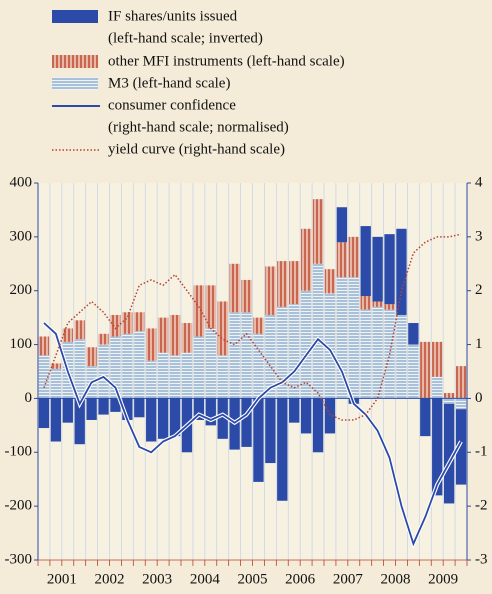 The image size is (492, 594). I want to click on y-tick-label: 300, so click(21, 236).